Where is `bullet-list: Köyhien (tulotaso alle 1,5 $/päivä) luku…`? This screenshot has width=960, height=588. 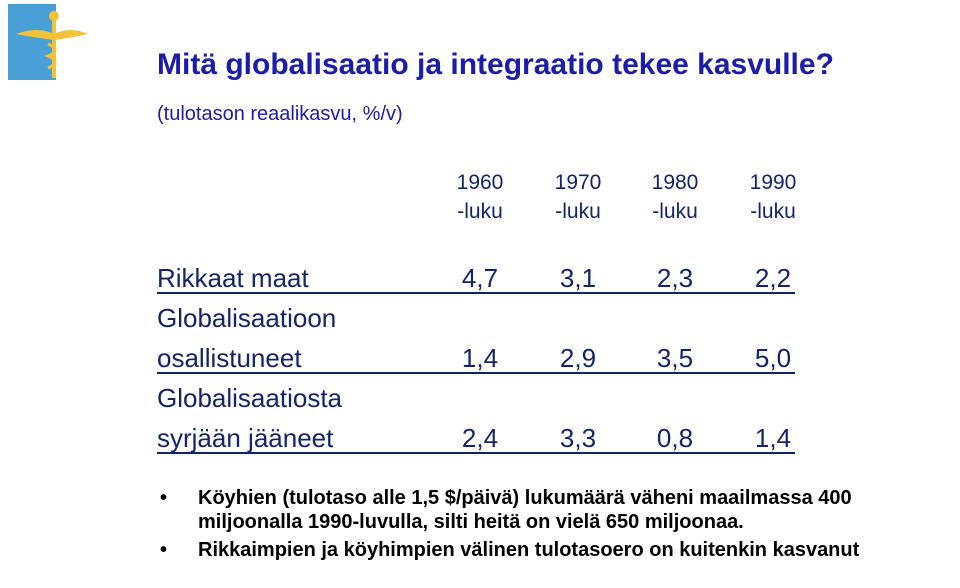
bullet-list: Köyhien (tulotaso alle 1,5 $/päivä) luku… is located at coordinates (560, 526).